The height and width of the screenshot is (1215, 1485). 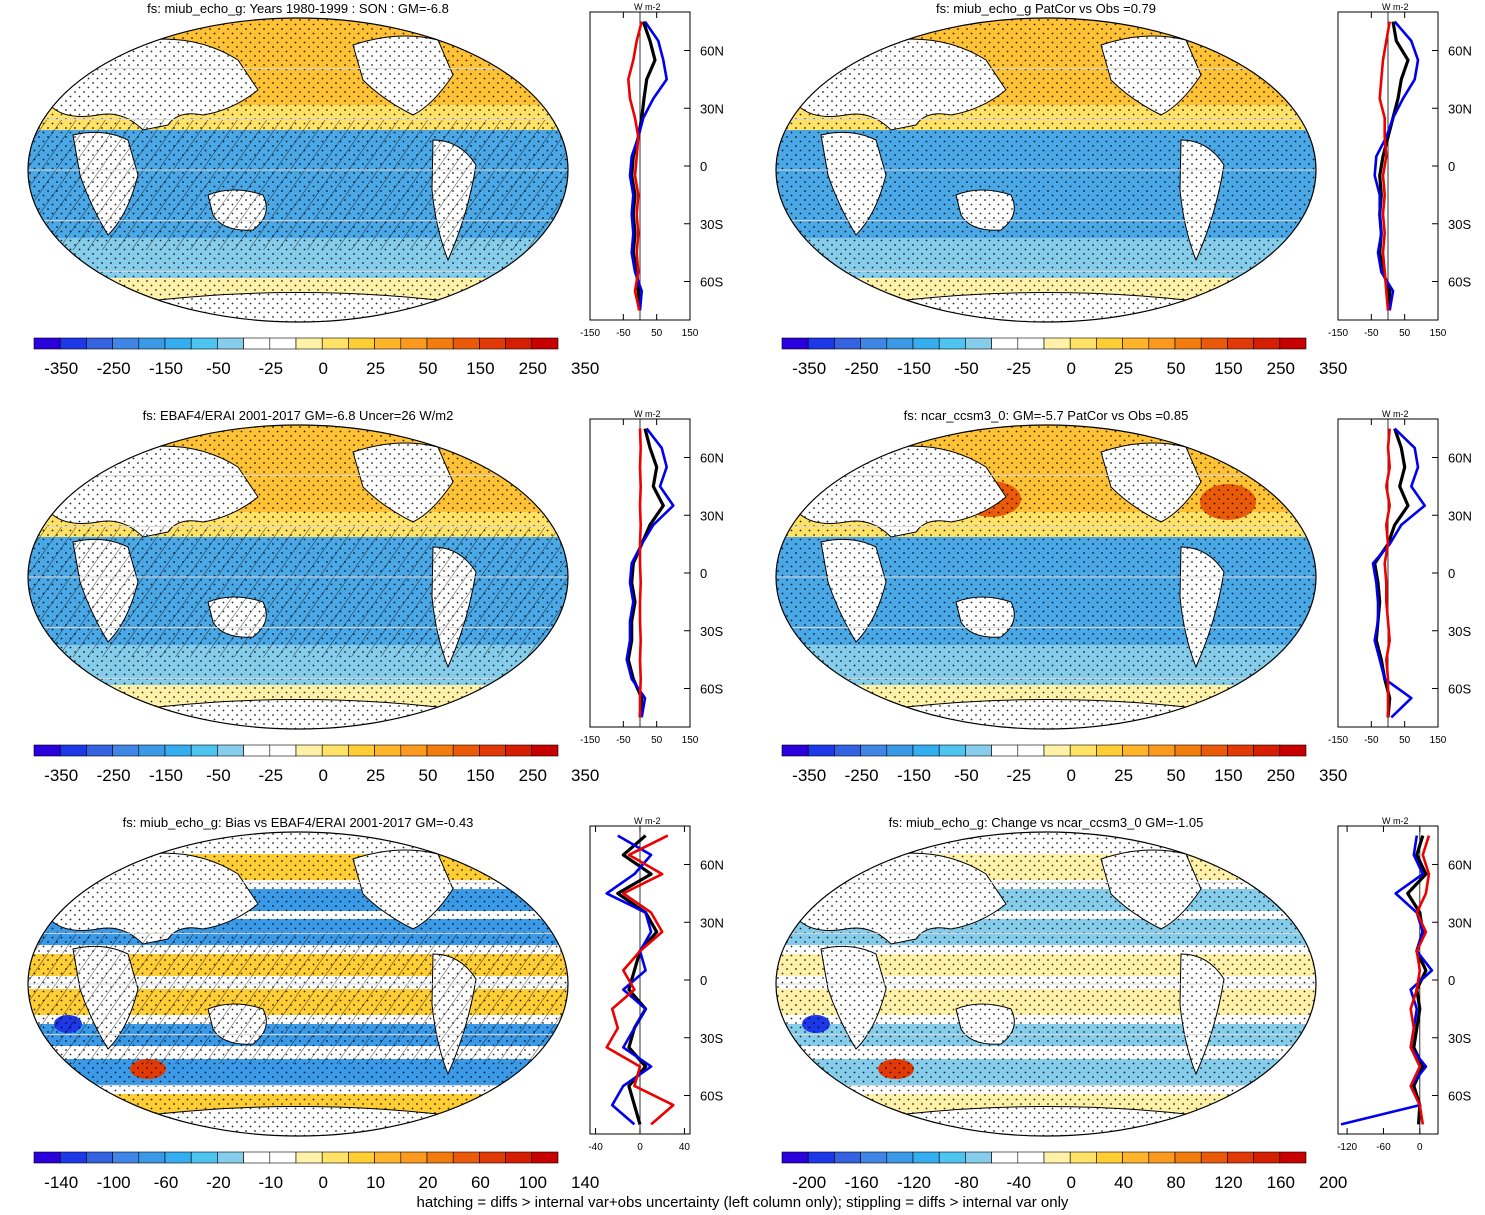 I want to click on colorbar-label: 150, so click(x=1228, y=775).